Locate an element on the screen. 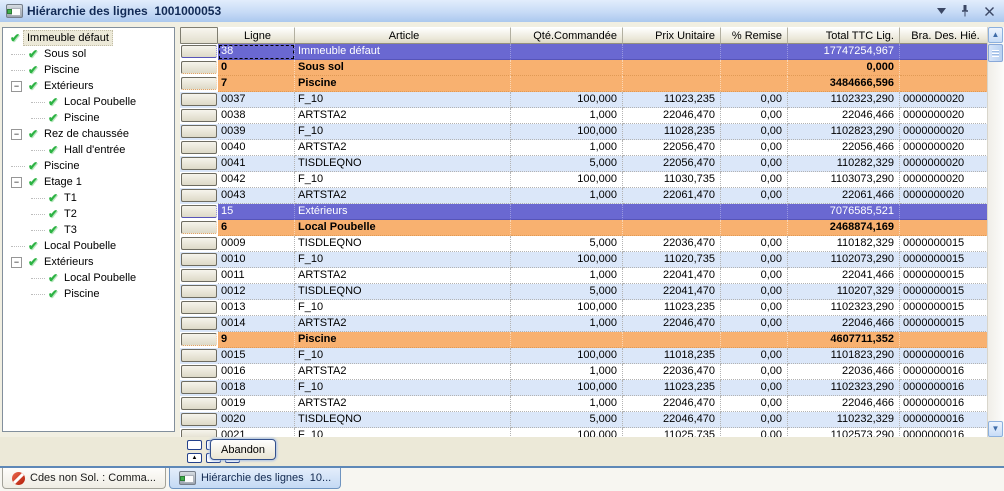  table-row: 38 Immeuble défaut 17747254,967 is located at coordinates (584, 52).